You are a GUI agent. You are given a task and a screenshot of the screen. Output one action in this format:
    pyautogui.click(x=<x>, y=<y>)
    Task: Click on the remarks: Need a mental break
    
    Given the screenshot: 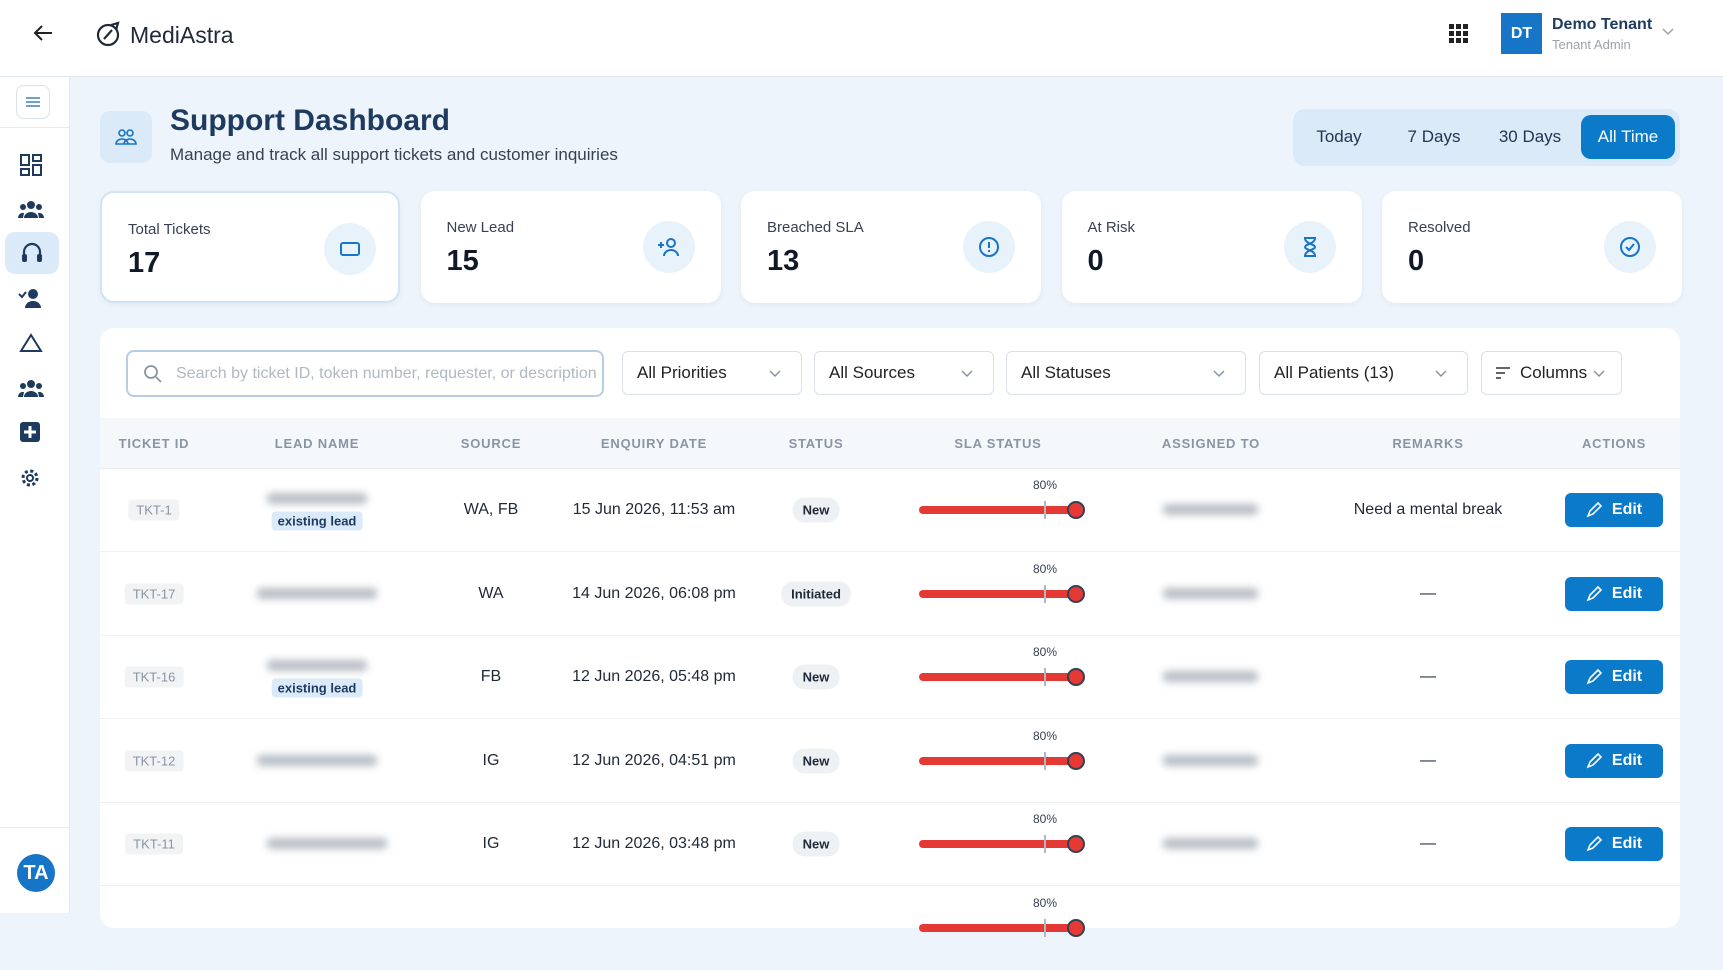 What is the action you would take?
    pyautogui.click(x=1428, y=509)
    